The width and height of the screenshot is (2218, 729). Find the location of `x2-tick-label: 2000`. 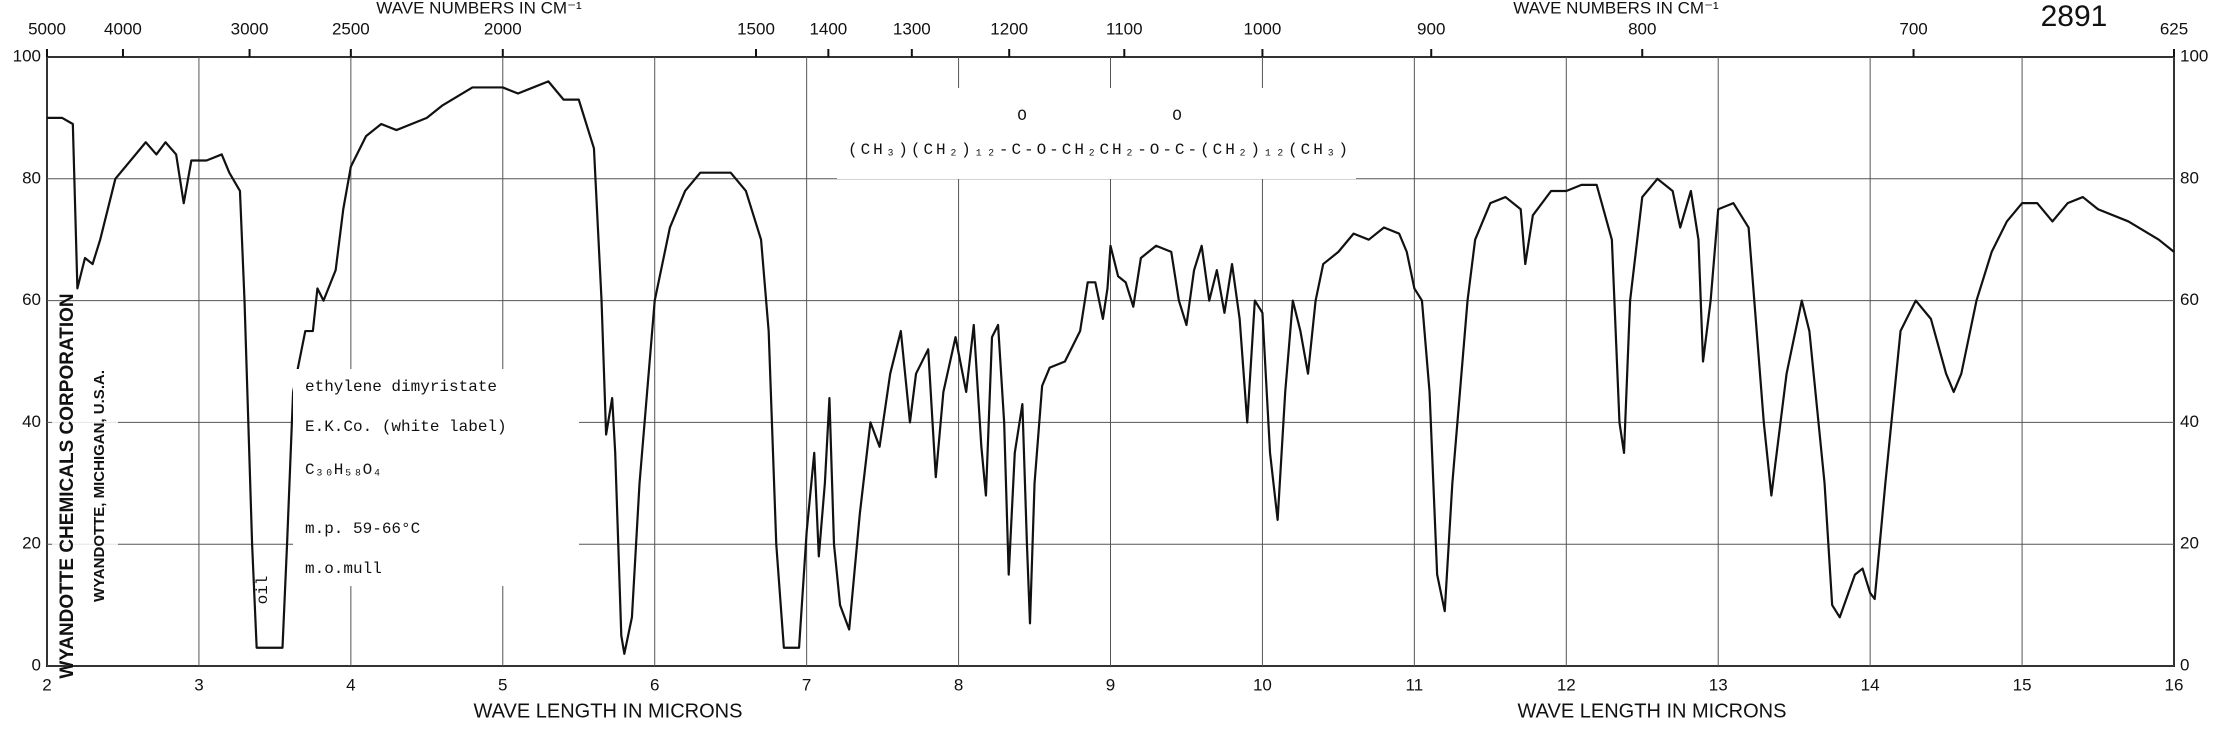

x2-tick-label: 2000 is located at coordinates (503, 28).